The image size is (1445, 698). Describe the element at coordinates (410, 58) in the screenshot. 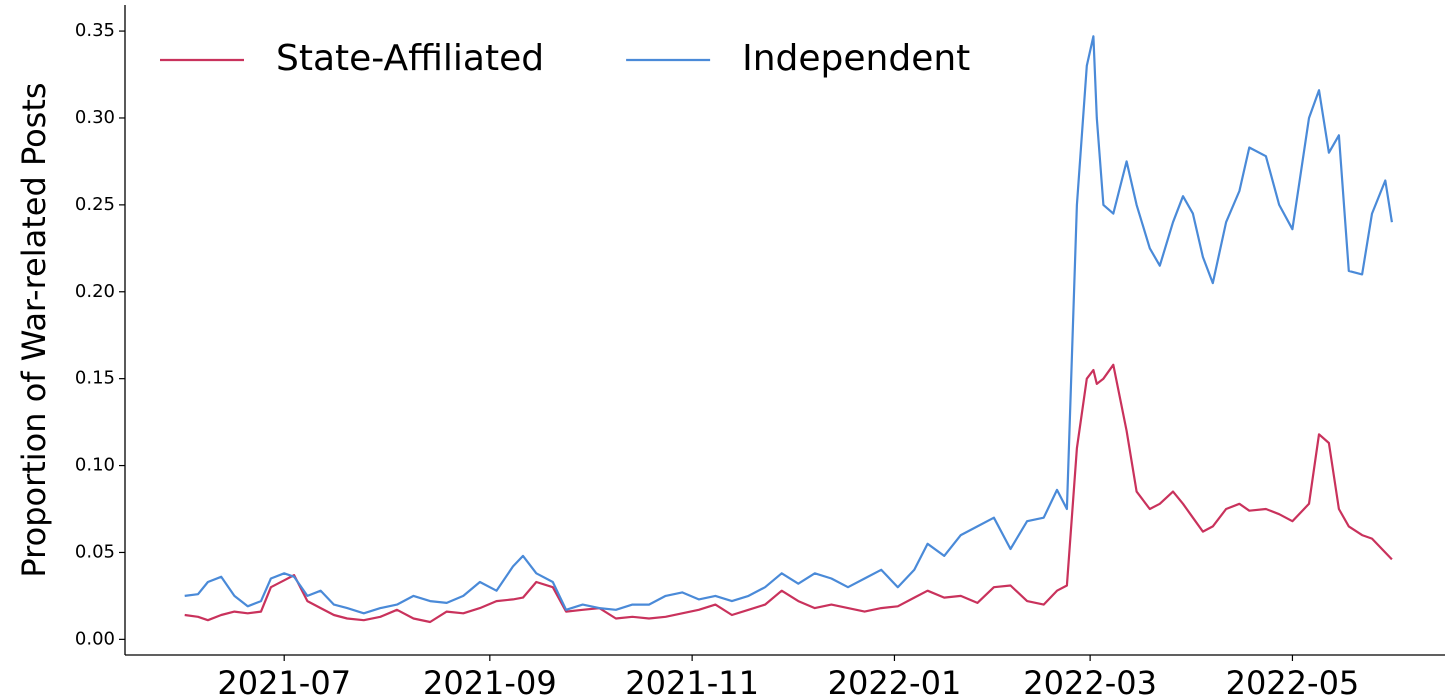

I see `legend-label: State-Affiliated` at that location.